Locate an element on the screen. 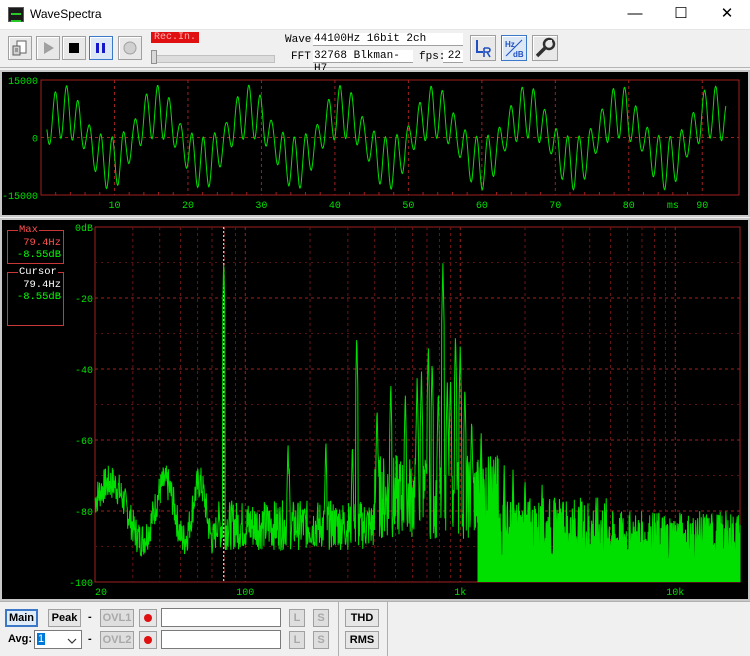 Image resolution: width=750 pixels, height=656 pixels. pause-icon is located at coordinates (100, 48).